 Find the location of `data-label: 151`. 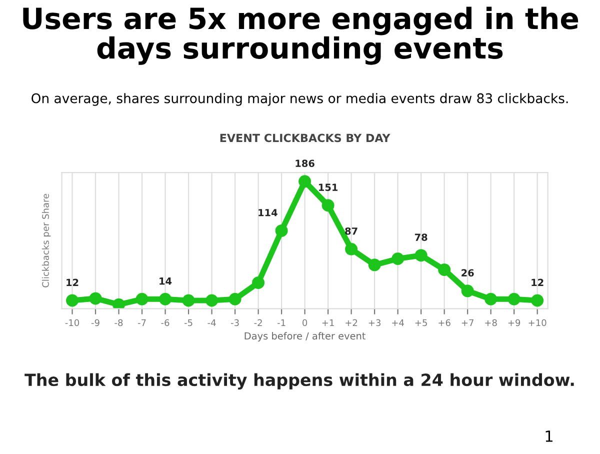

data-label: 151 is located at coordinates (328, 187).